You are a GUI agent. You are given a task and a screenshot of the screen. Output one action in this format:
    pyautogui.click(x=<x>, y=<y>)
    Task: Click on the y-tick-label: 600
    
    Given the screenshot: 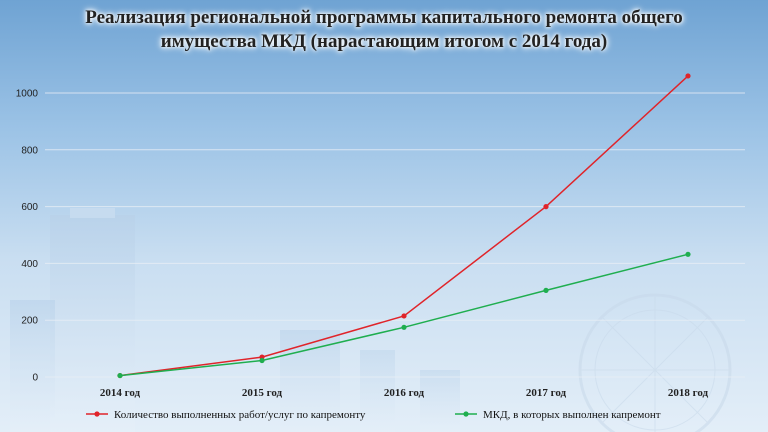 What is the action you would take?
    pyautogui.click(x=29, y=207)
    